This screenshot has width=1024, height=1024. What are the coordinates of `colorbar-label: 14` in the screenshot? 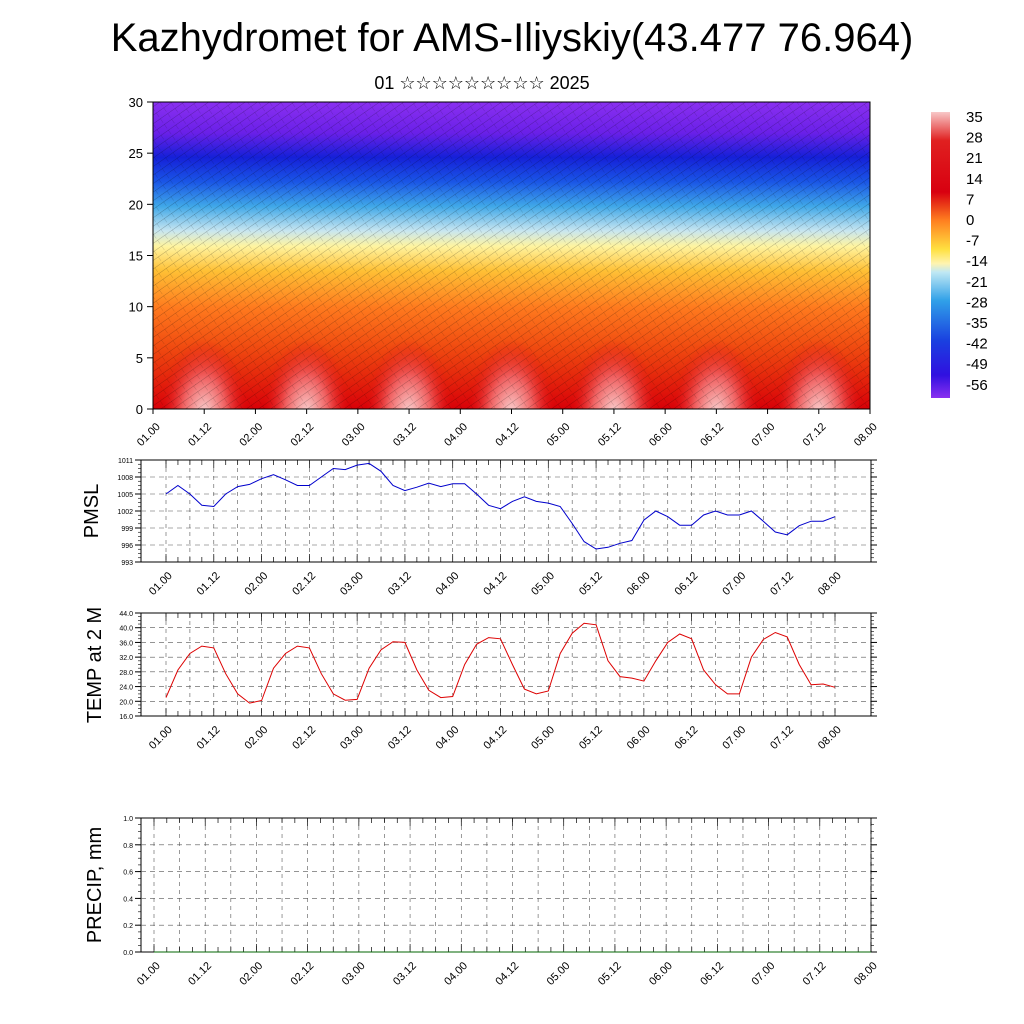 It's located at (974, 179).